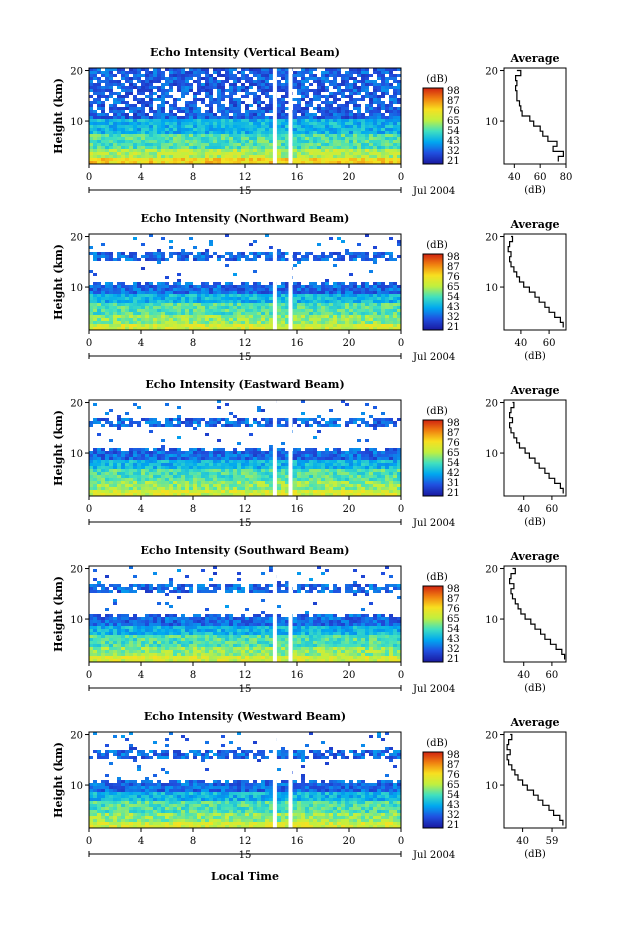 The height and width of the screenshot is (933, 620). I want to click on x-tick-label: 0, so click(89, 177).